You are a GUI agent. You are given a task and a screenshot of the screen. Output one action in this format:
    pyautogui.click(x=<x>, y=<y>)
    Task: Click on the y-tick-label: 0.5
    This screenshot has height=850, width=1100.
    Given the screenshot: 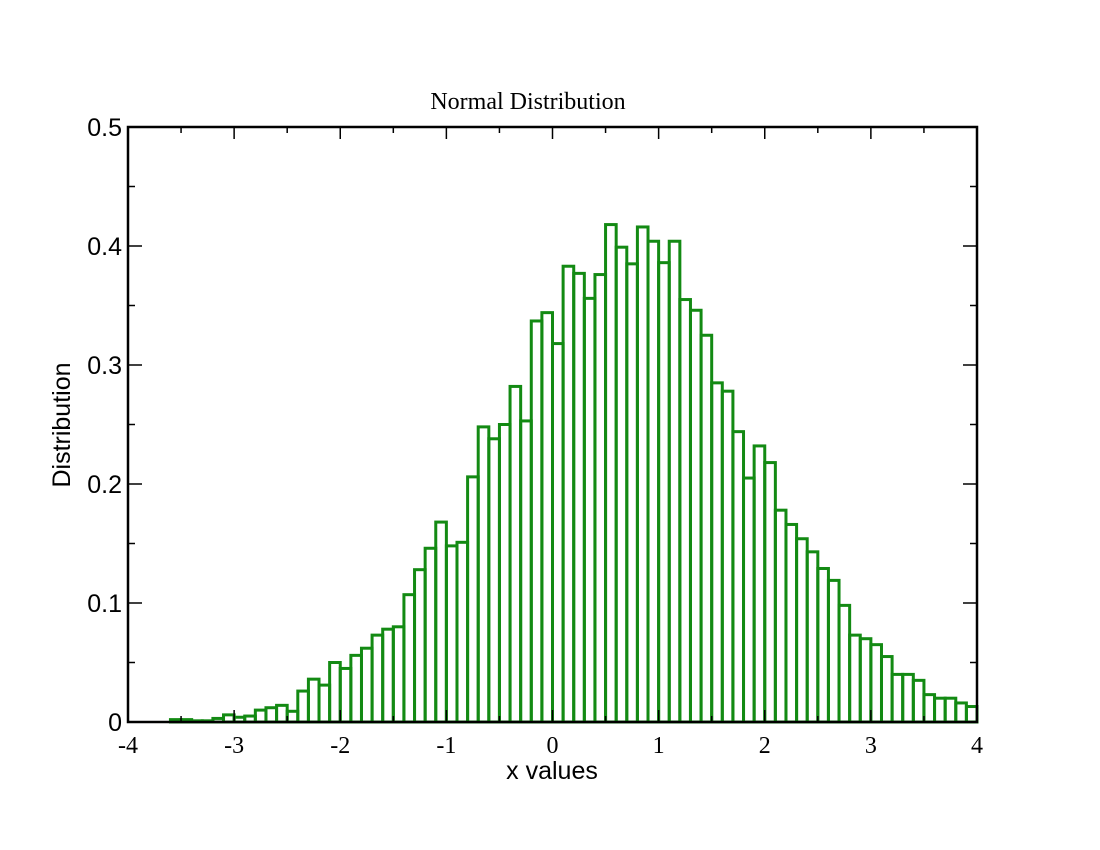 What is the action you would take?
    pyautogui.click(x=104, y=128)
    